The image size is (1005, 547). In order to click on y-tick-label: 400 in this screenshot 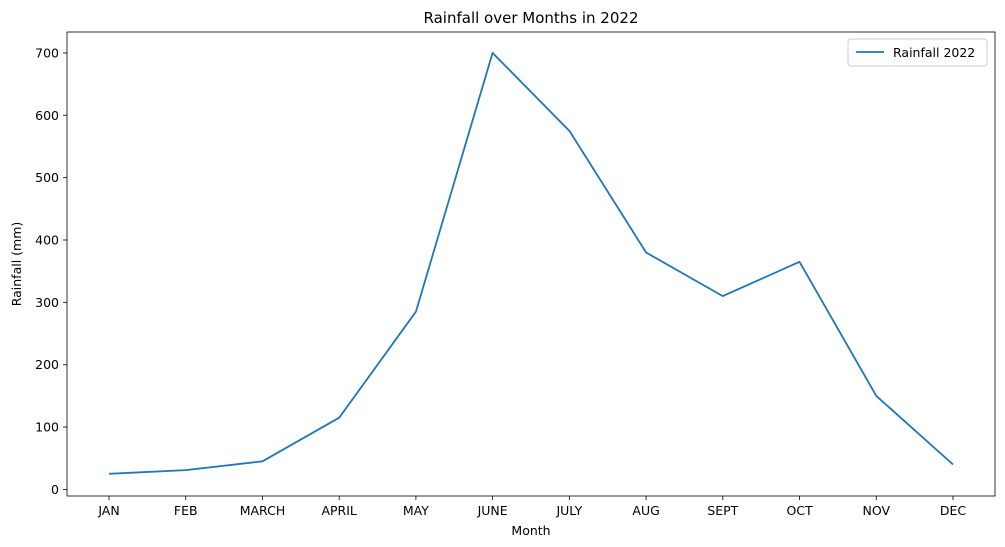, I will do `click(47, 239)`.